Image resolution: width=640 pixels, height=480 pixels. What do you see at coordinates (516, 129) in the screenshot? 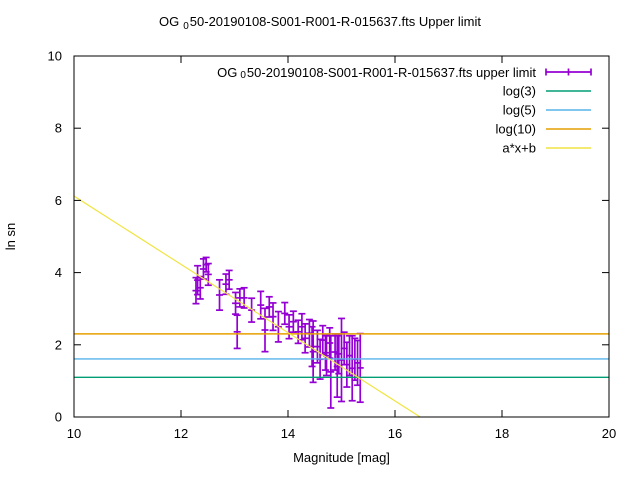
I see `legend-label: log(10)` at bounding box center [516, 129].